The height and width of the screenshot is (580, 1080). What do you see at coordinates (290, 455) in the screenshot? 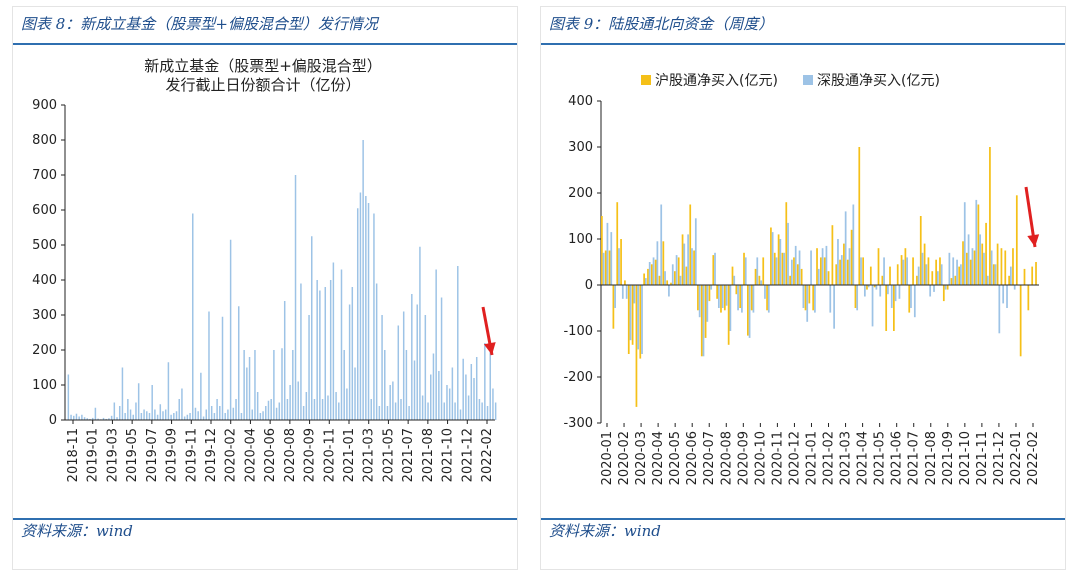
I see `x-tick-label: 2020-08` at bounding box center [290, 455].